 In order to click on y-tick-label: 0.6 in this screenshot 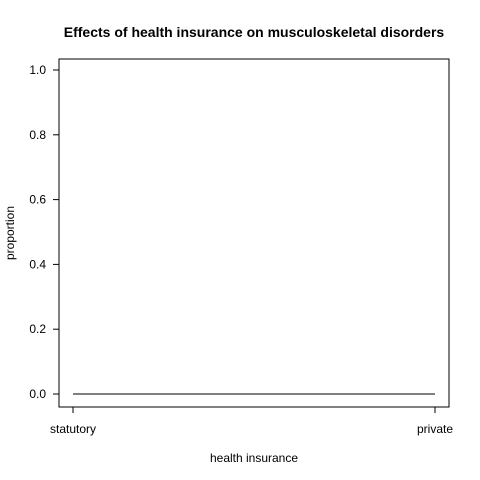, I will do `click(37, 200)`.